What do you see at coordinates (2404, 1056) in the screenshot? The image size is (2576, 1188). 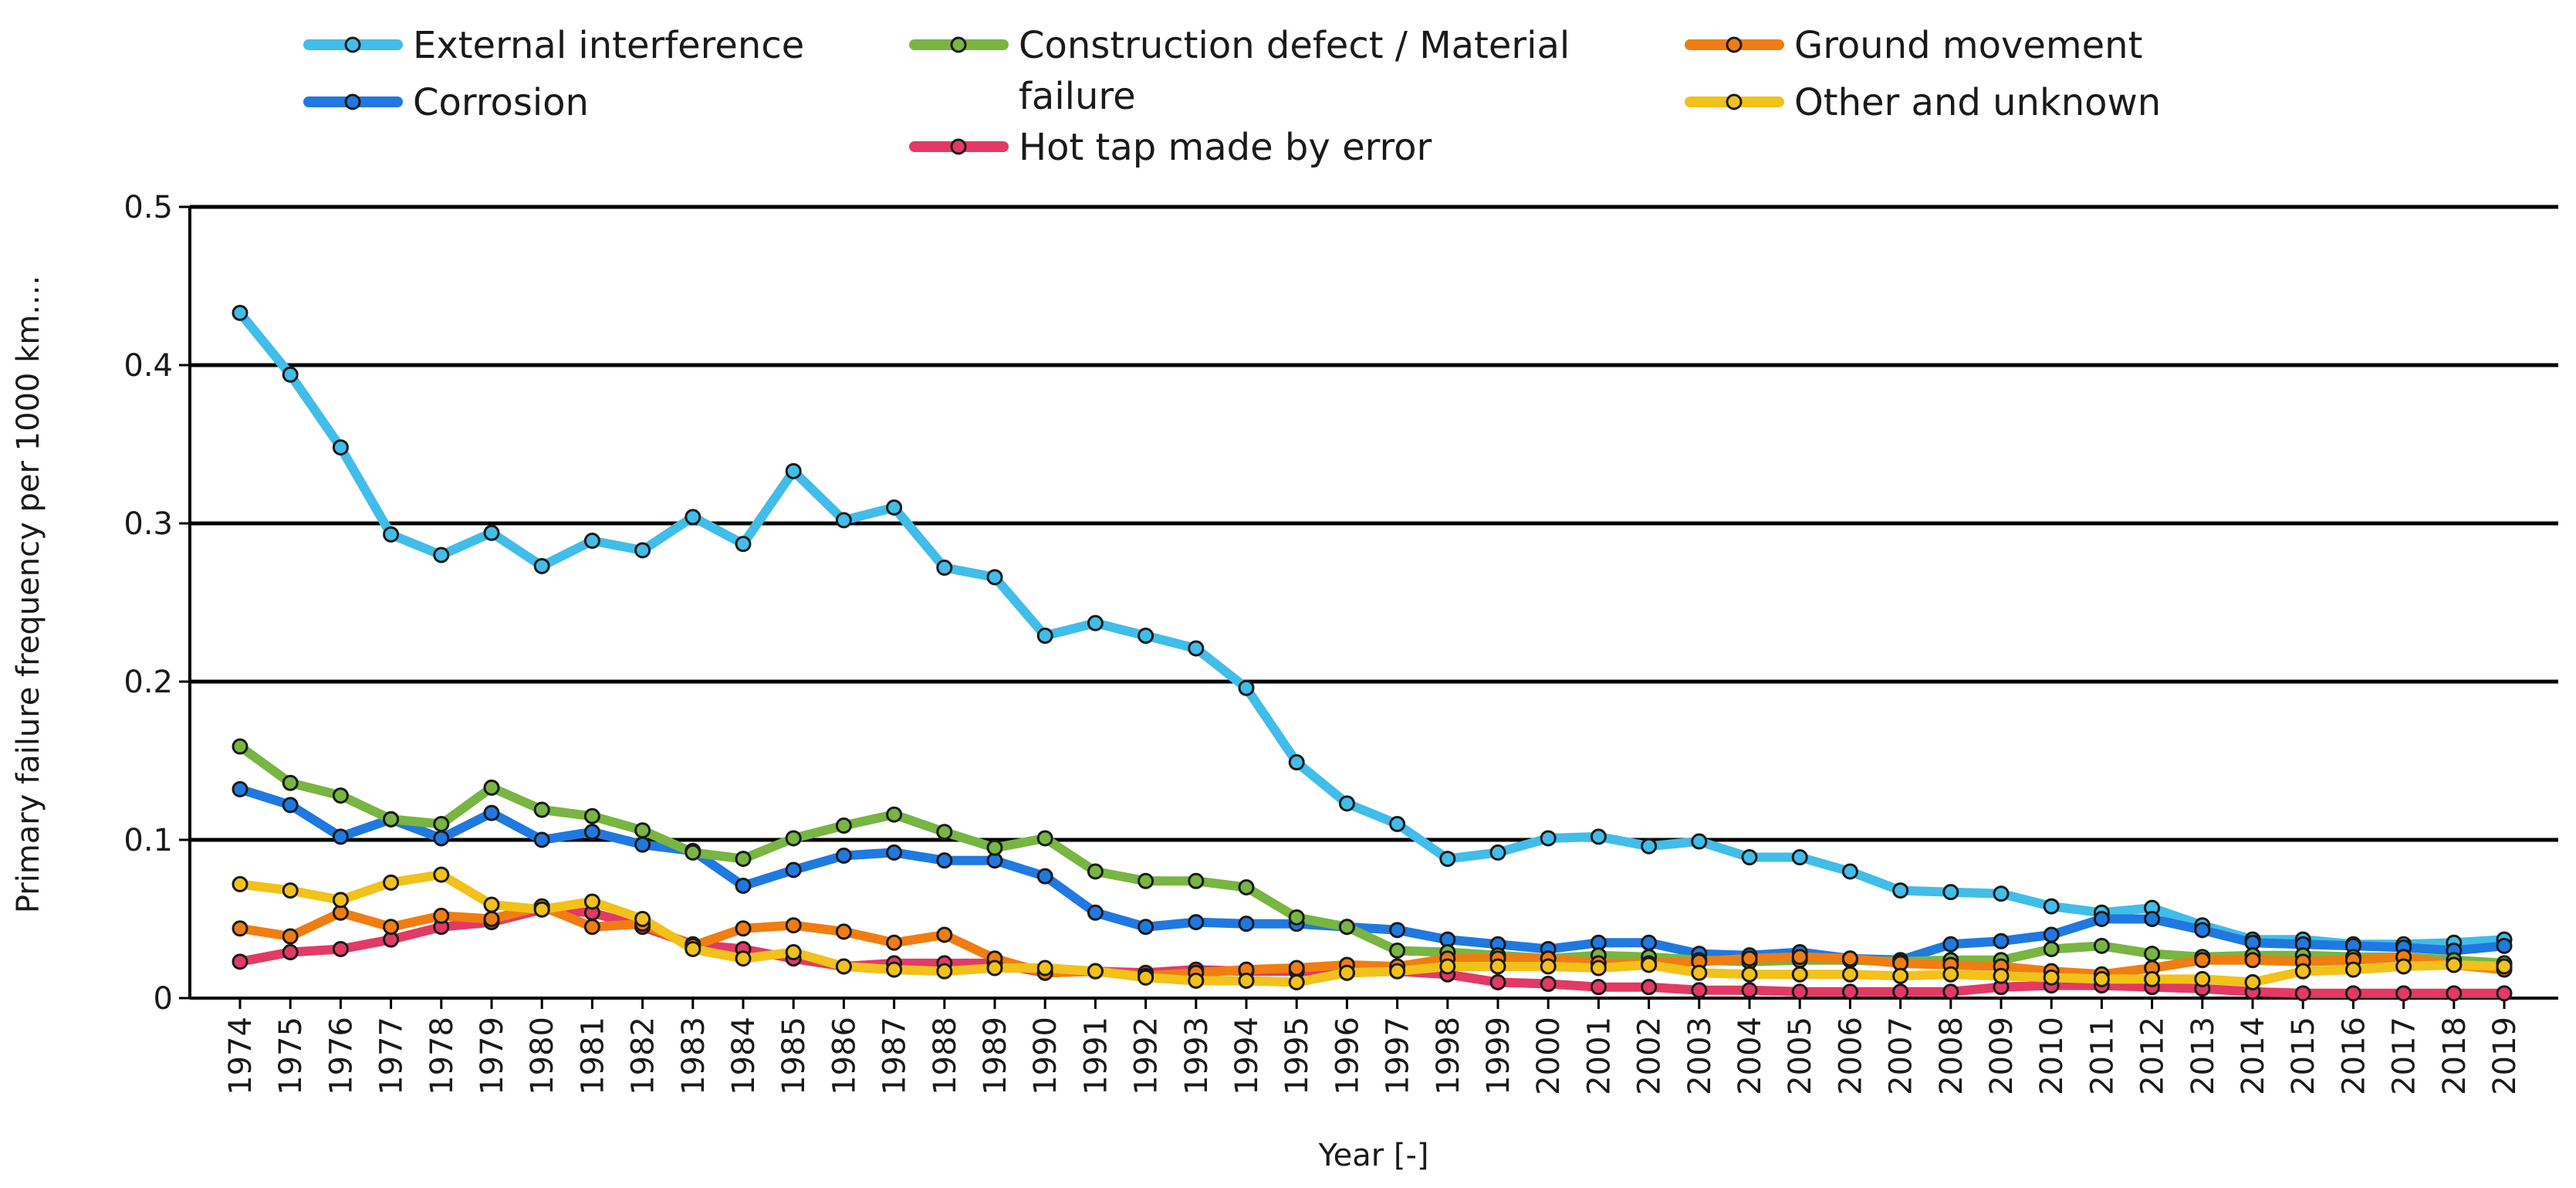 I see `x-tick-label: 2017` at bounding box center [2404, 1056].